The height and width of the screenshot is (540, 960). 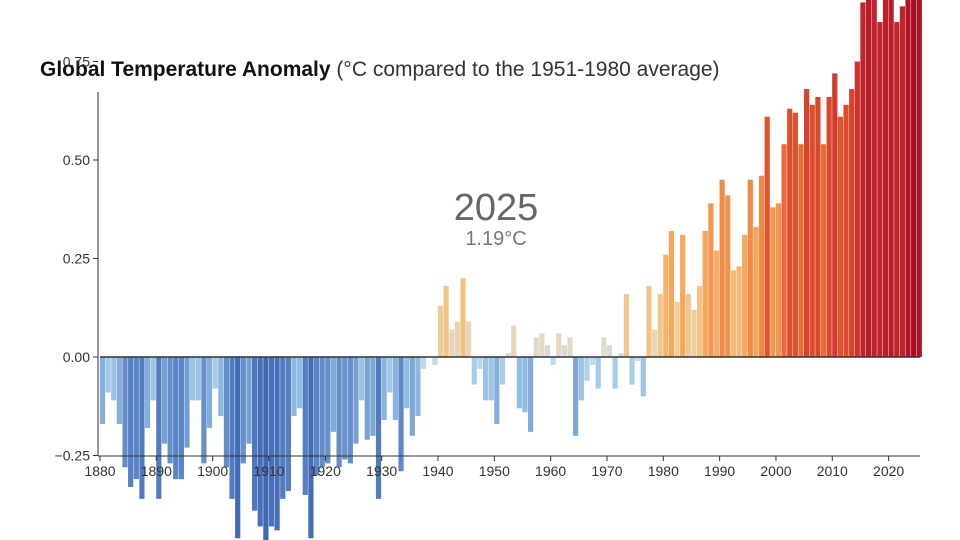 I want to click on x-tick-label: 1960, so click(x=550, y=471).